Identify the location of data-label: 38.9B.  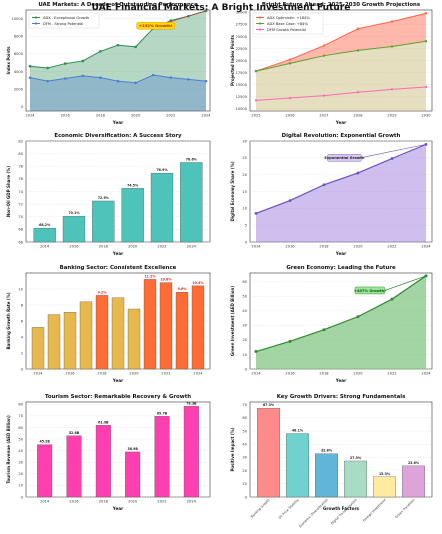
(133, 449).